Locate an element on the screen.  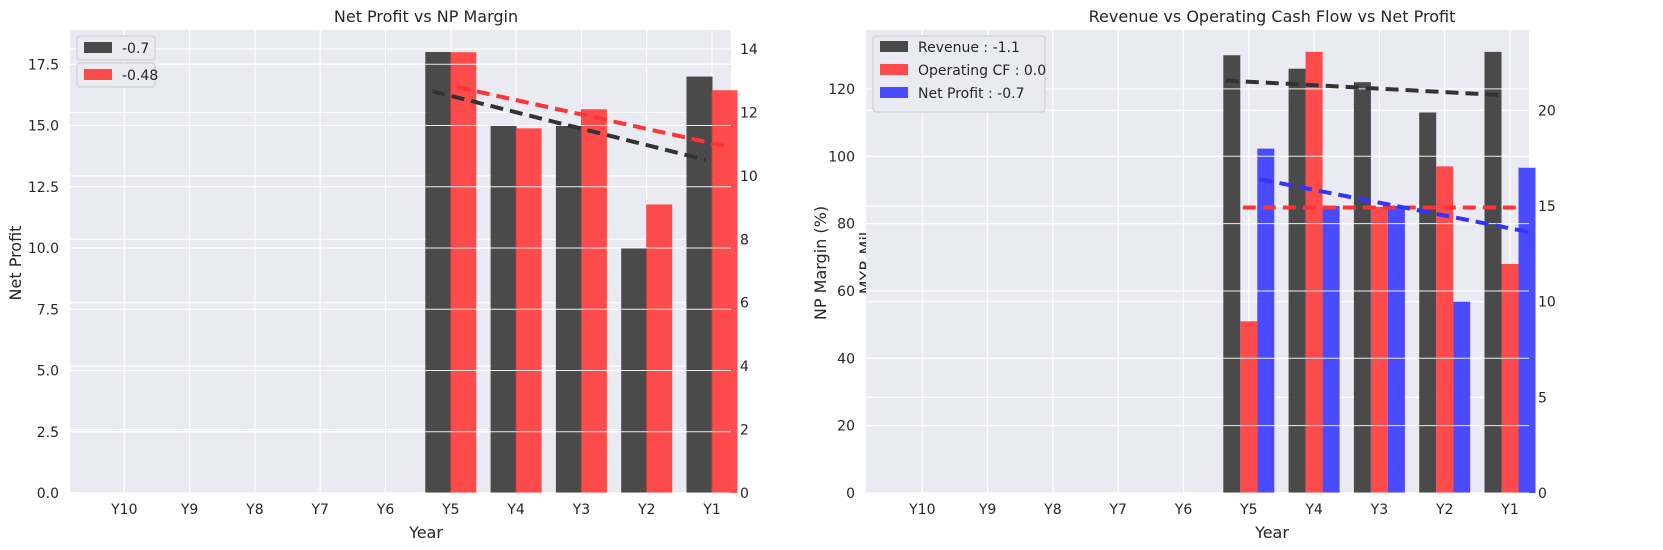
chart-right-ytick-label-right: 0 is located at coordinates (1542, 494).